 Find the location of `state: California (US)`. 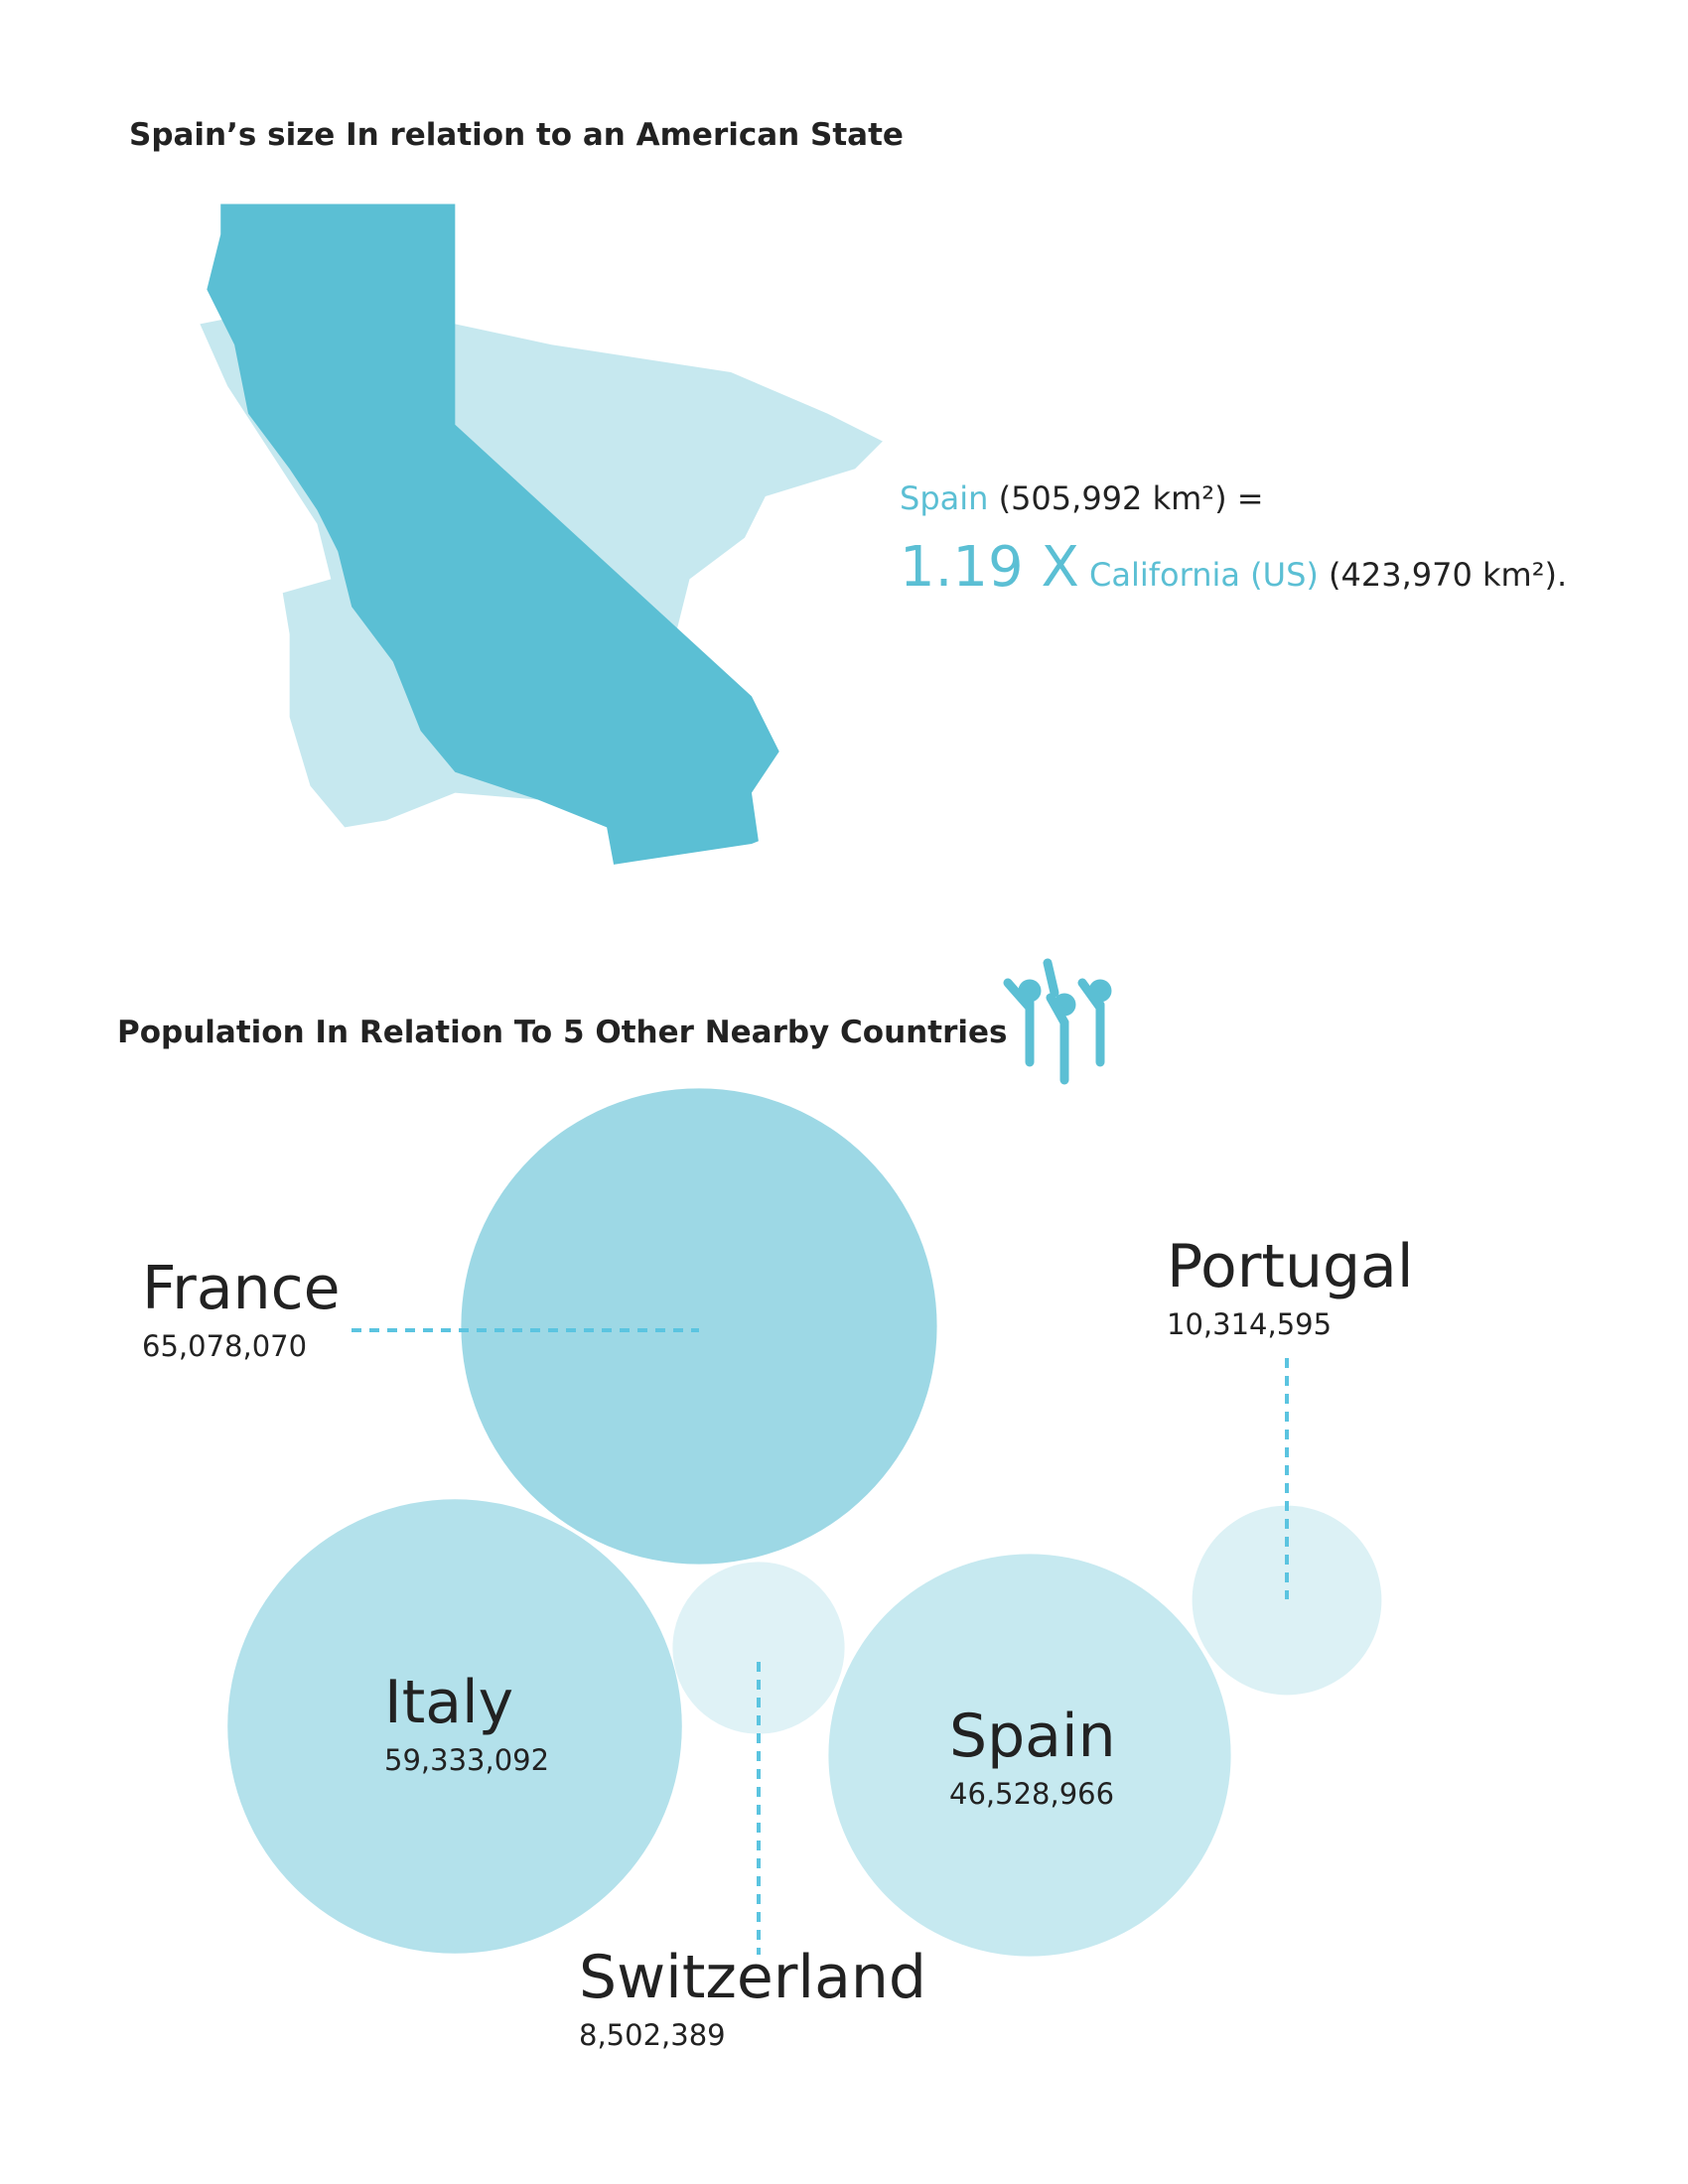

state: California (US) is located at coordinates (1204, 575).